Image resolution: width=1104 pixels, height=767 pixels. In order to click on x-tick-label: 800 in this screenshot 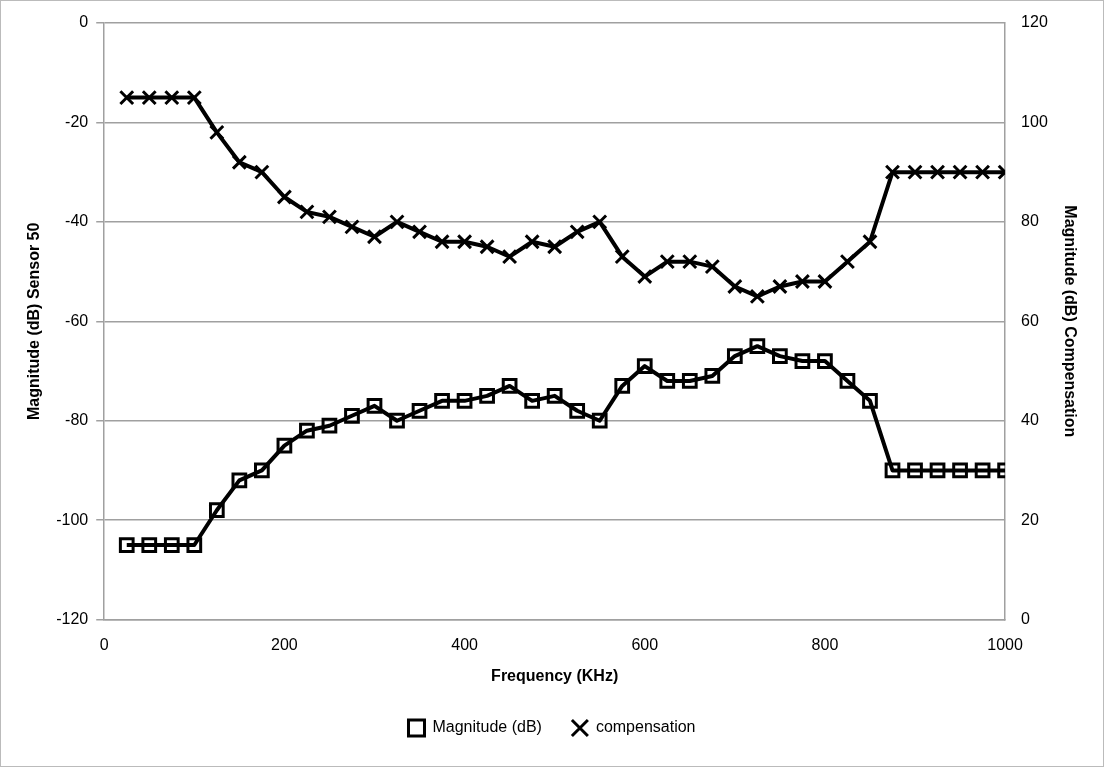, I will do `click(825, 644)`.